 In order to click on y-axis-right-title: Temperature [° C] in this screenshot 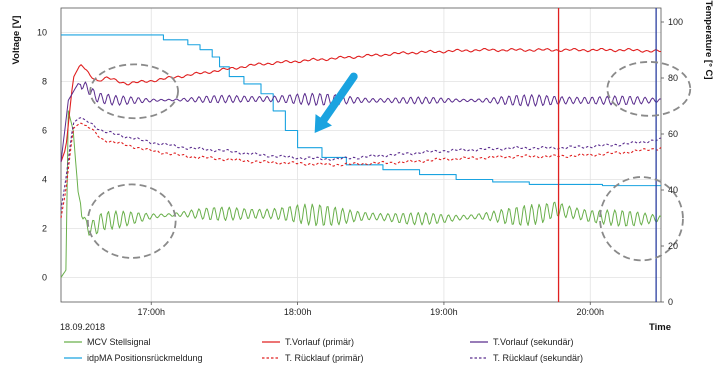, I will do `click(708, 39)`.